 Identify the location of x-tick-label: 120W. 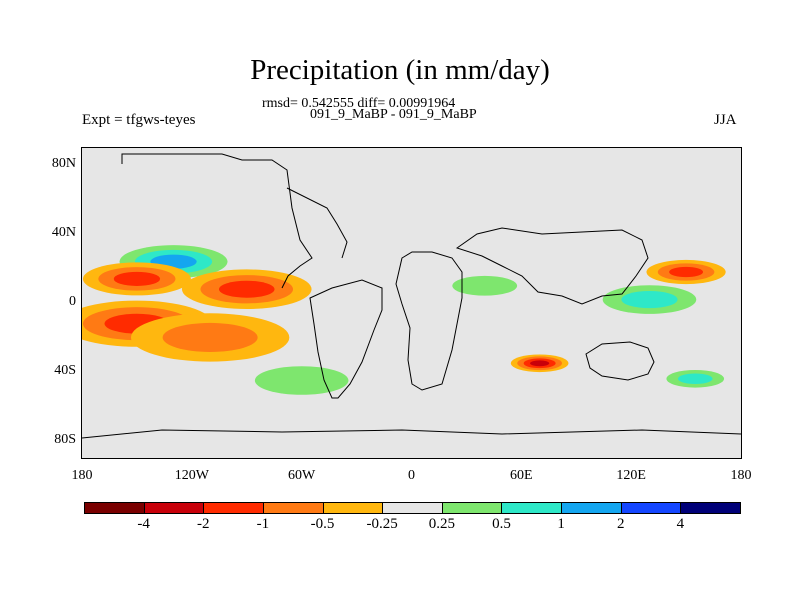
(191, 475).